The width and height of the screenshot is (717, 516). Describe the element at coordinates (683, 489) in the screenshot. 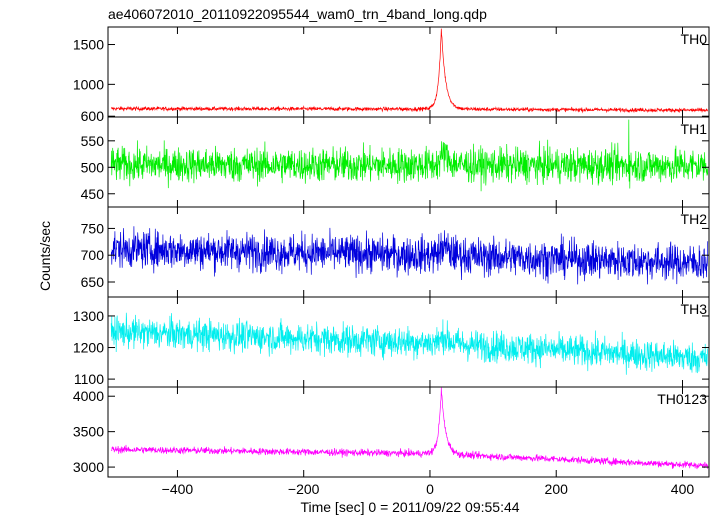

I see `x-tick-label: 400` at that location.